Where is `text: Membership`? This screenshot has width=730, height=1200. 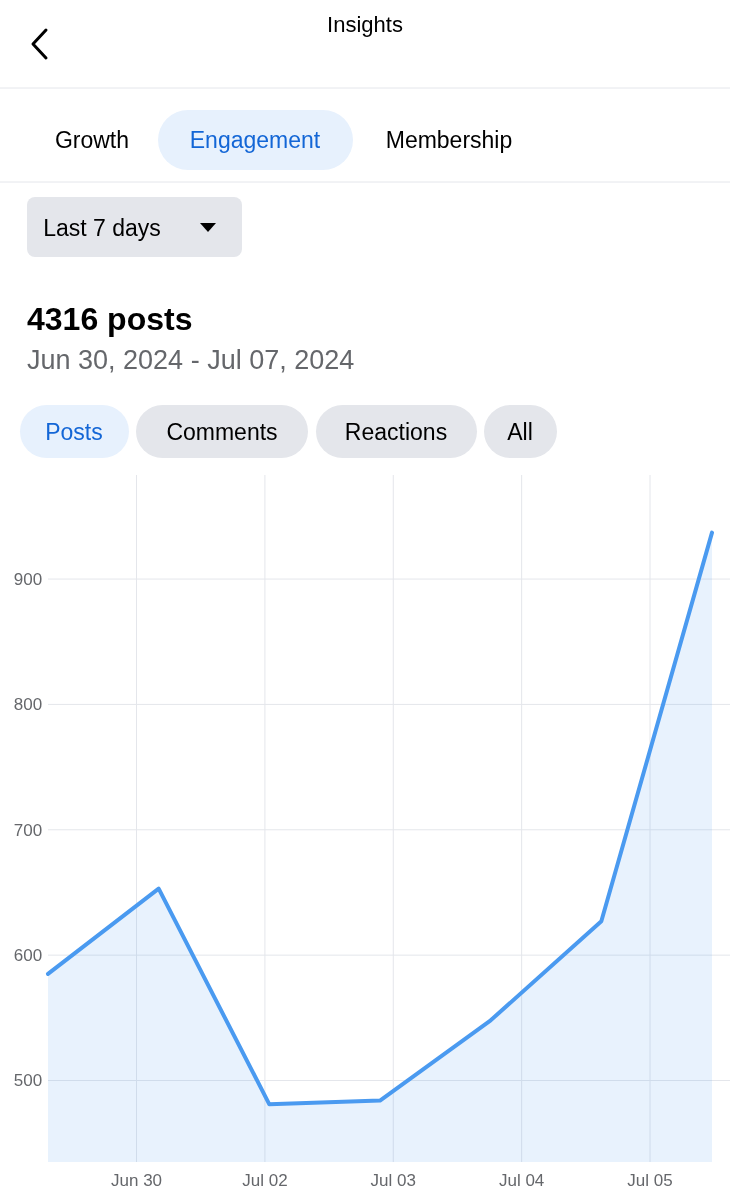
text: Membership is located at coordinates (449, 140).